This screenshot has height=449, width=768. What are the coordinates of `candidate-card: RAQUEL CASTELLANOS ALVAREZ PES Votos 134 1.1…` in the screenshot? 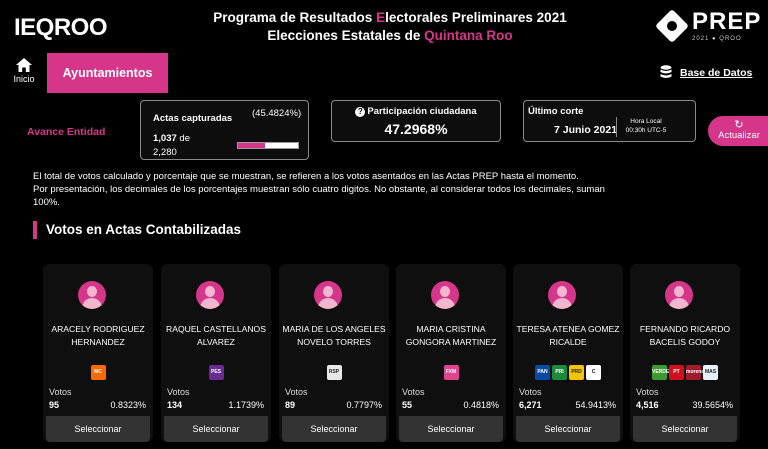 It's located at (216, 353).